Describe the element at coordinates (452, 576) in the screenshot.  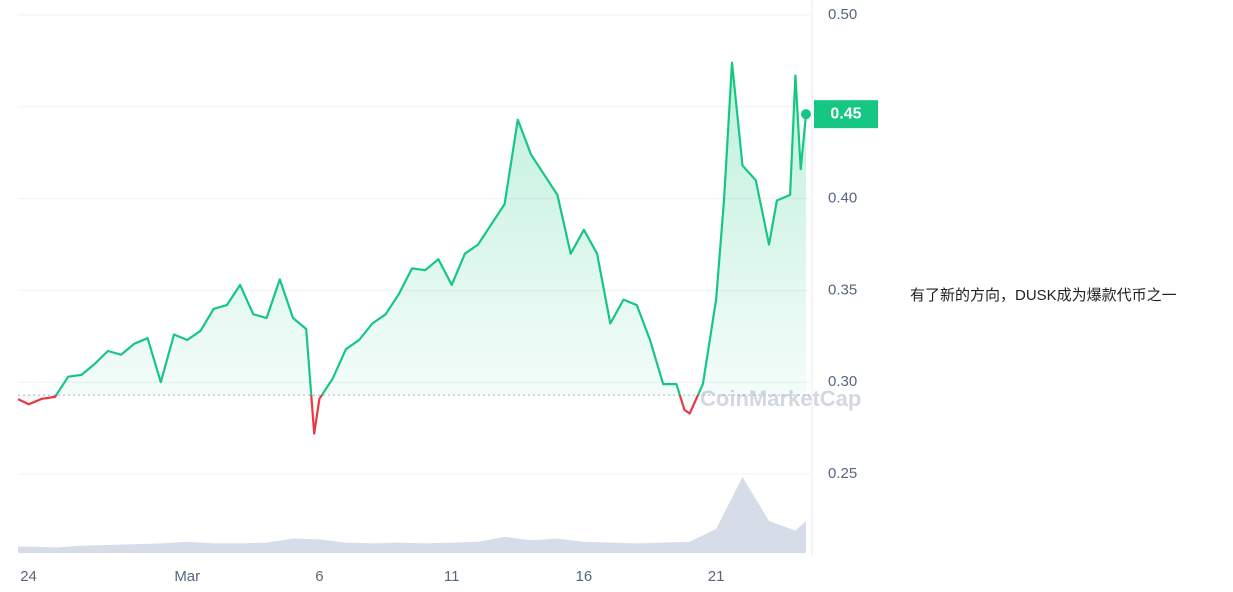
I see `x-tick-label: 11` at that location.